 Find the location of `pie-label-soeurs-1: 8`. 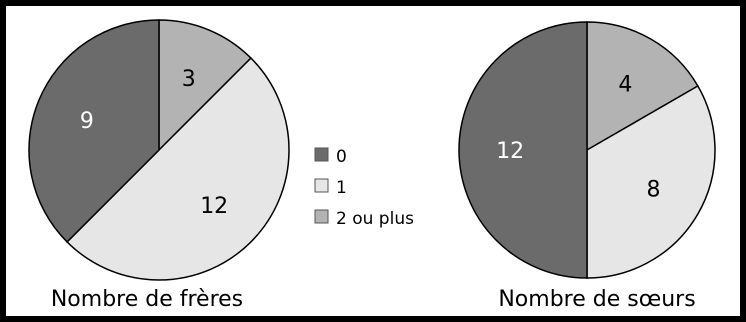

pie-label-soeurs-1: 8 is located at coordinates (654, 189).